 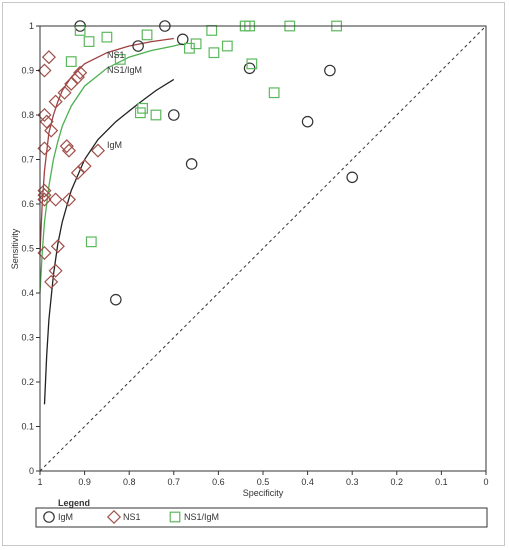 What do you see at coordinates (84, 482) in the screenshot?
I see `x-tick-label: 0.9` at bounding box center [84, 482].